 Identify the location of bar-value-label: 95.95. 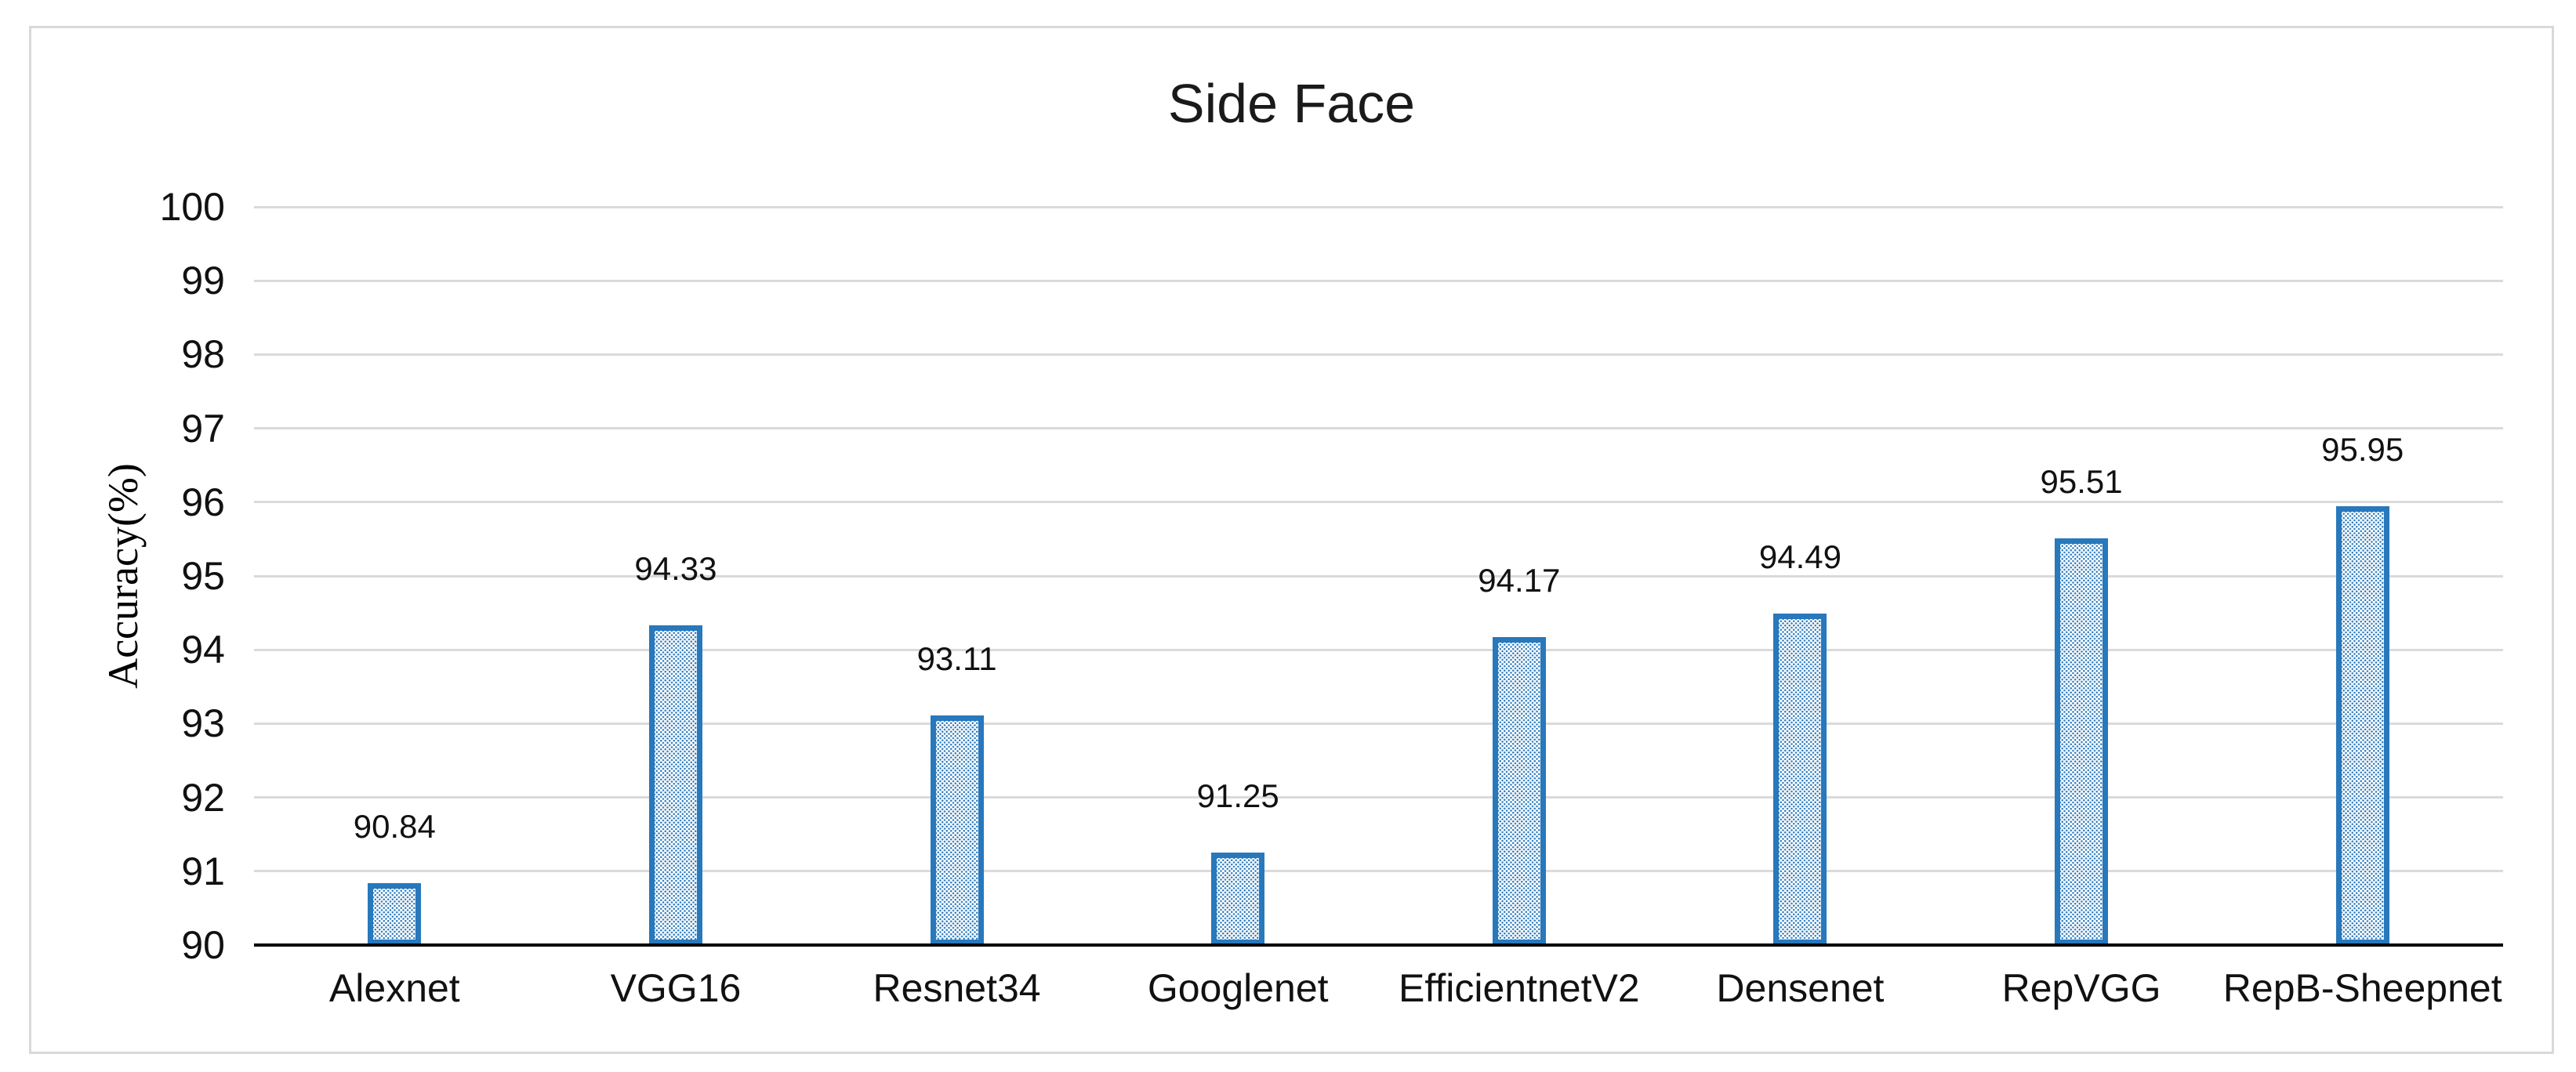
(2363, 449).